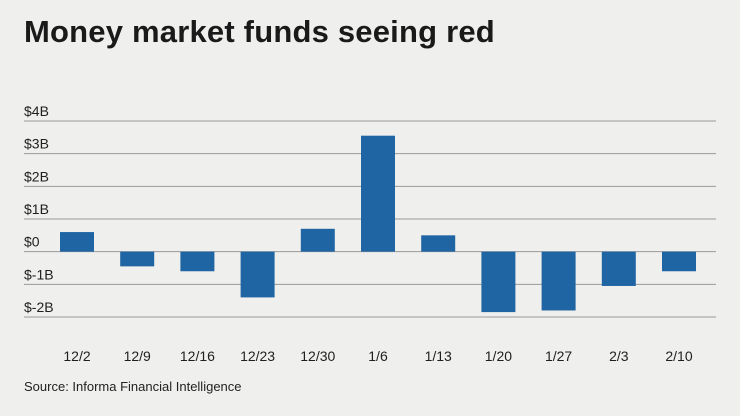 The image size is (740, 416). What do you see at coordinates (39, 274) in the screenshot?
I see `y-tick-label: $-1B` at bounding box center [39, 274].